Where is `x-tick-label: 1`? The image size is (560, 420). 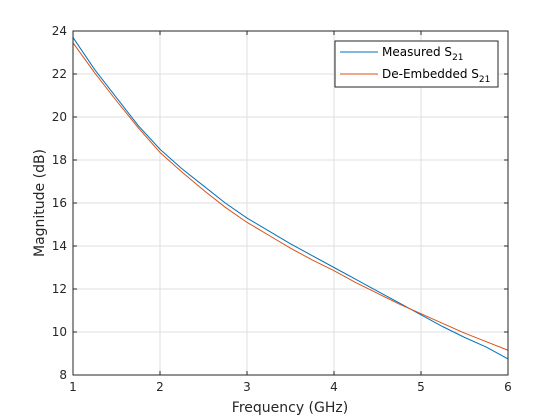 x-tick-label: 1 is located at coordinates (73, 387).